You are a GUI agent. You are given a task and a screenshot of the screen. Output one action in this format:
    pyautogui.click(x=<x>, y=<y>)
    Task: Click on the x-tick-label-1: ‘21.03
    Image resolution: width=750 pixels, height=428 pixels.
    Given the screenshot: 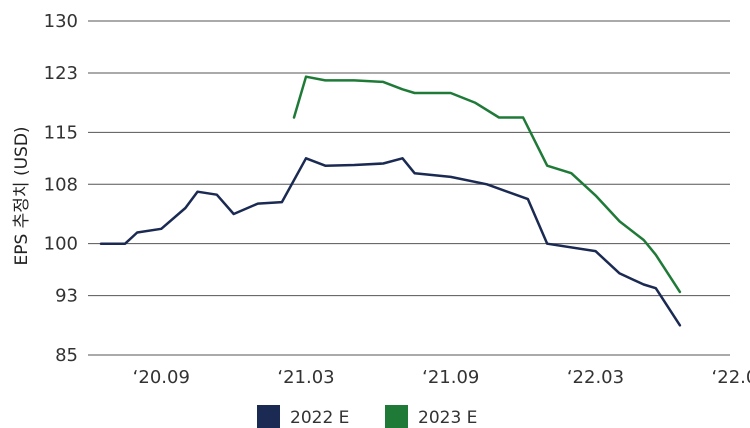 What is the action you would take?
    pyautogui.click(x=305, y=377)
    